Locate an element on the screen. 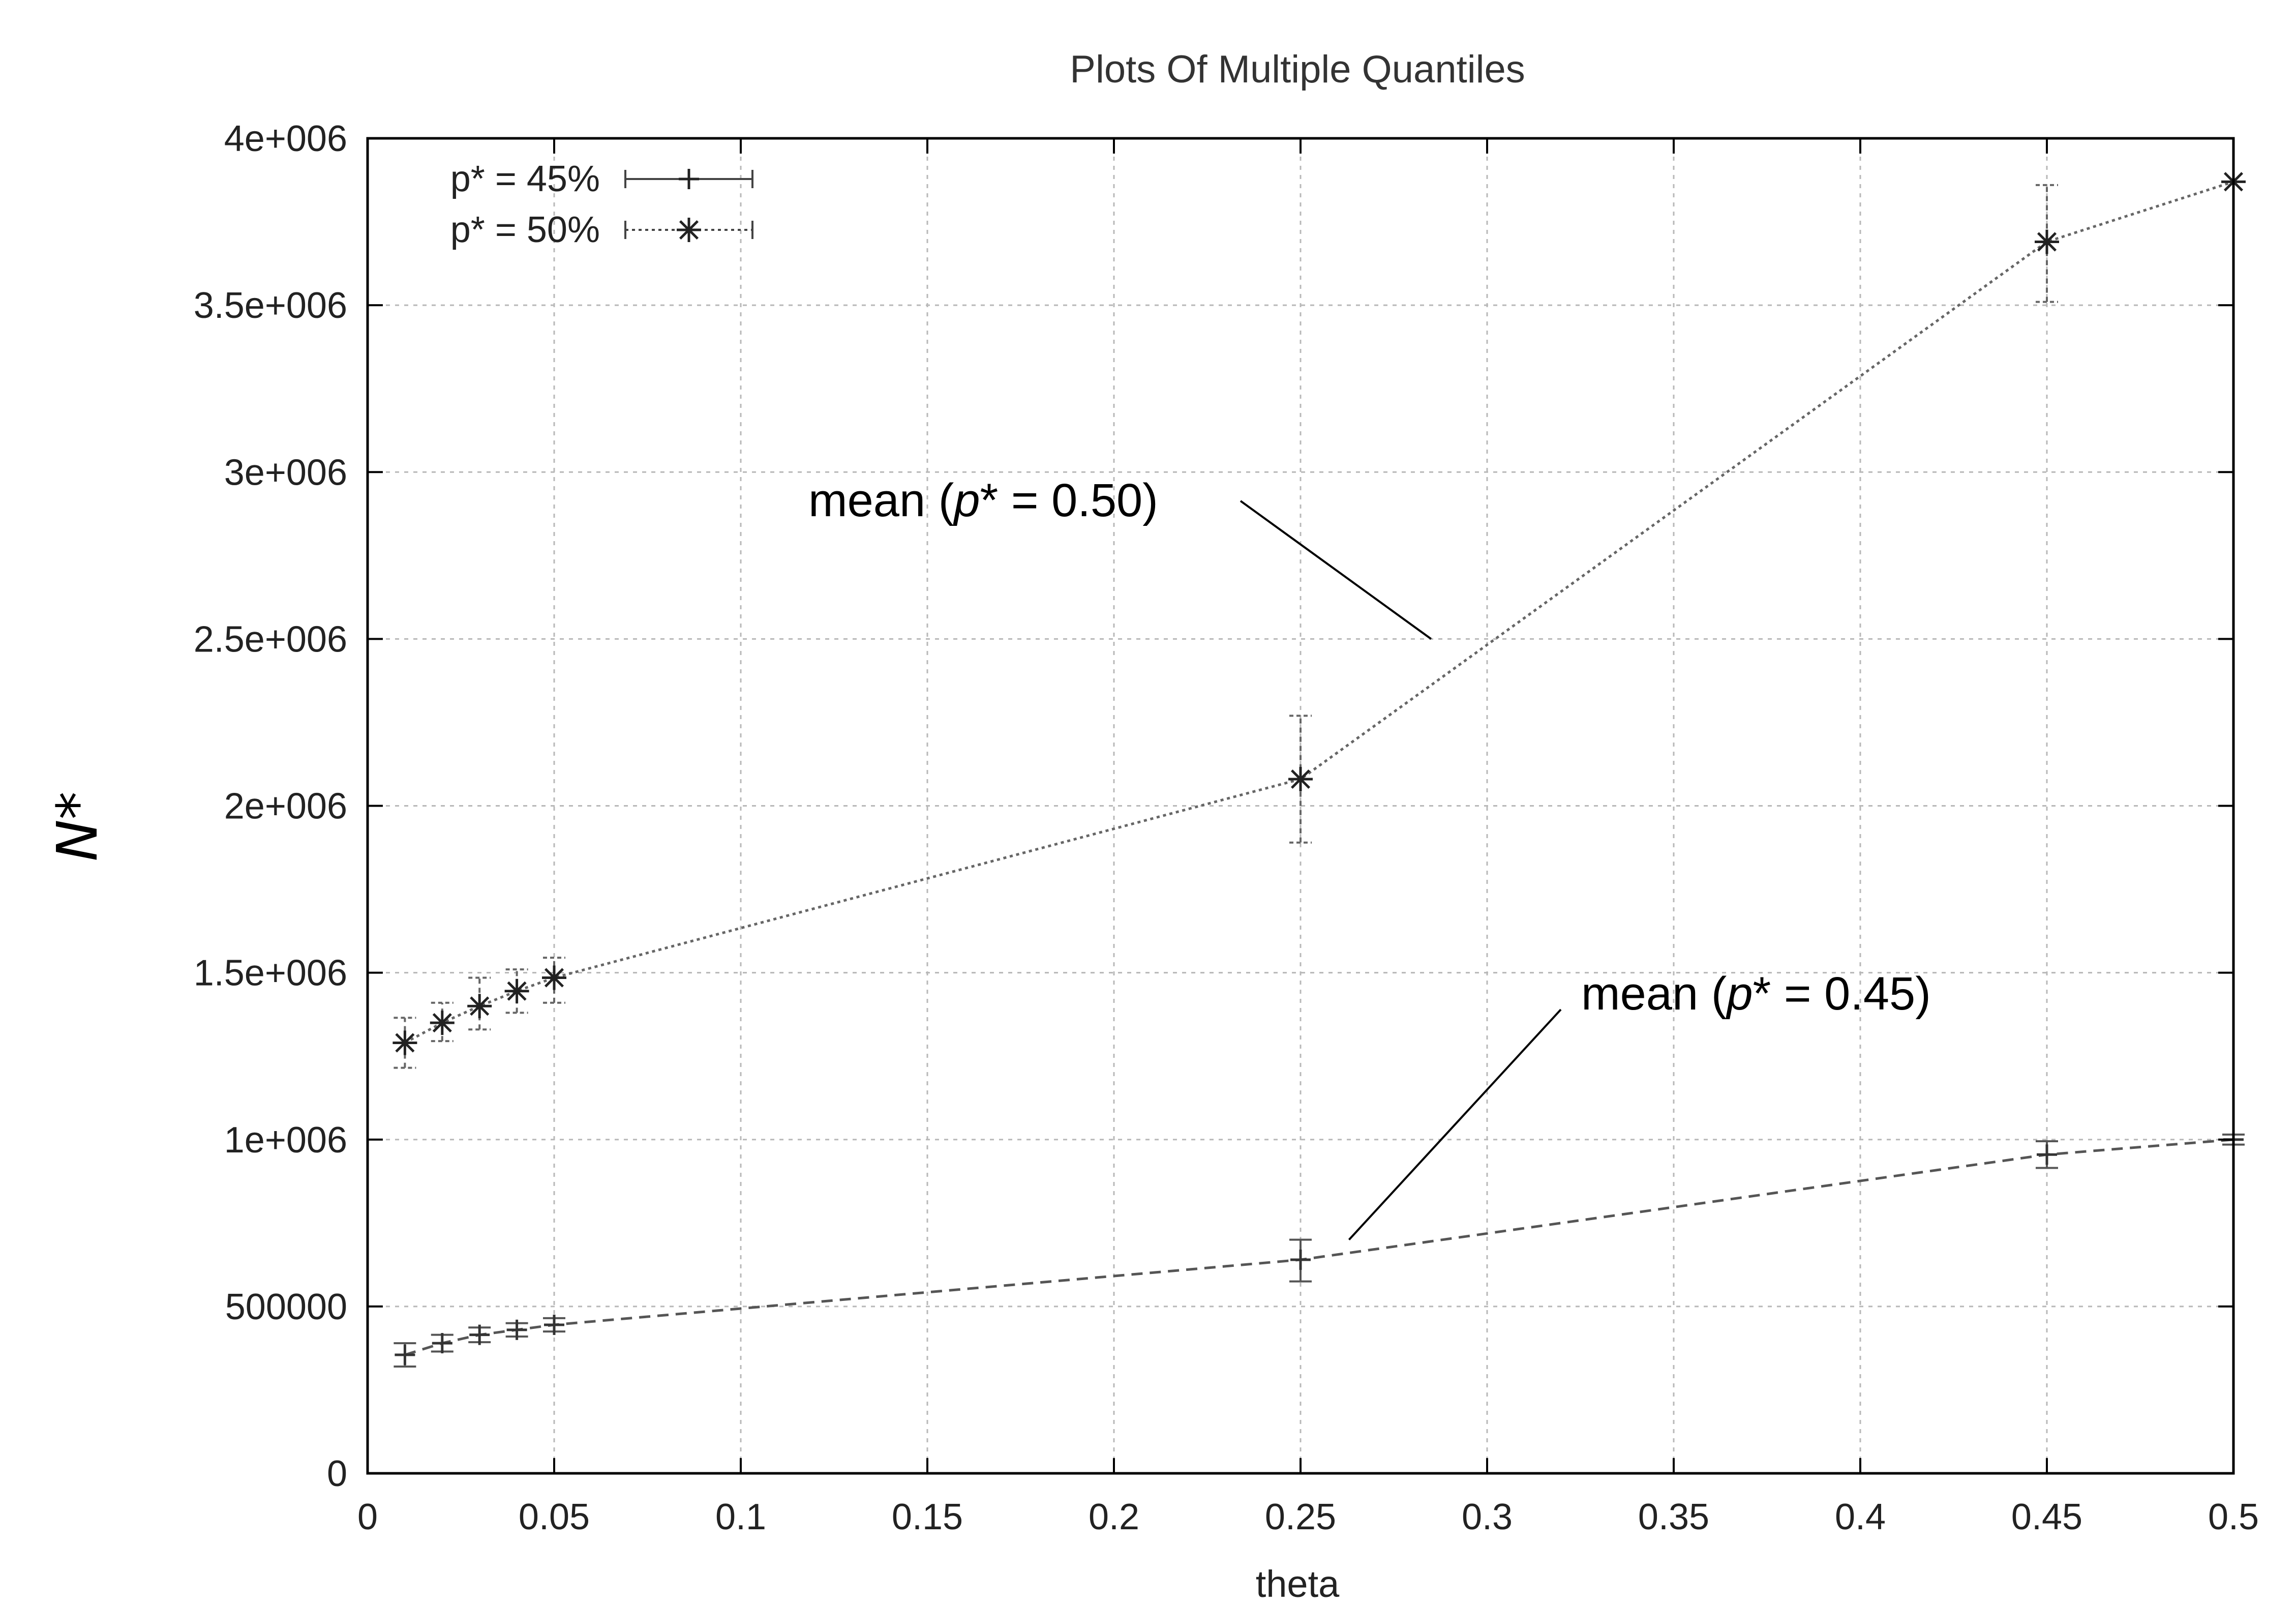 Image resolution: width=2296 pixels, height=1602 pixels. x-tick-label: 0.3 is located at coordinates (1488, 1517).